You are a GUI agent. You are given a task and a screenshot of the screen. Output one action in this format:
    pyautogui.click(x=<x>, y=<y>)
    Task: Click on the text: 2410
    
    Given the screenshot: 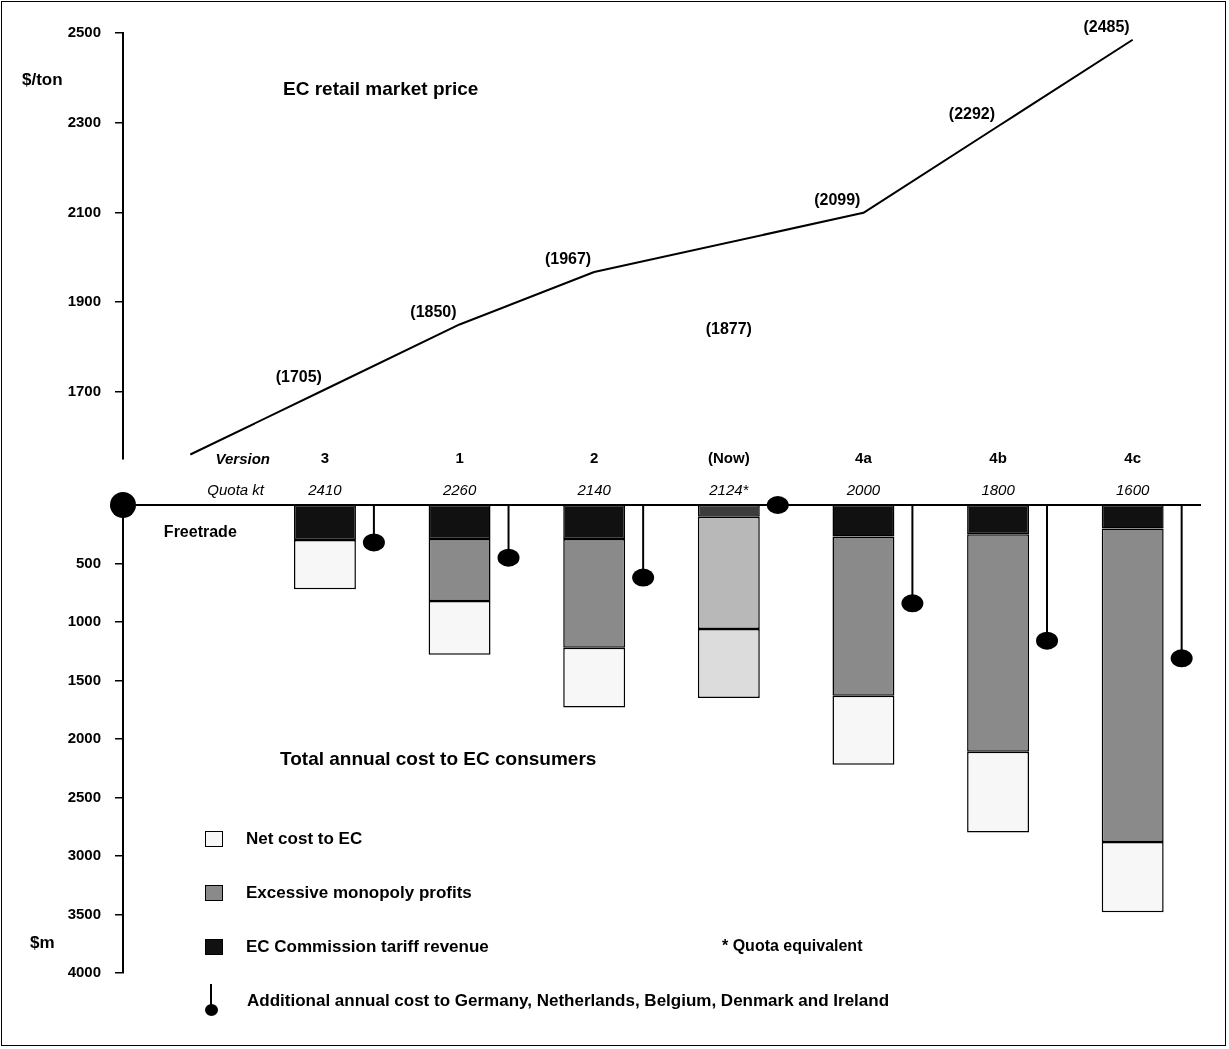 What is the action you would take?
    pyautogui.click(x=325, y=490)
    